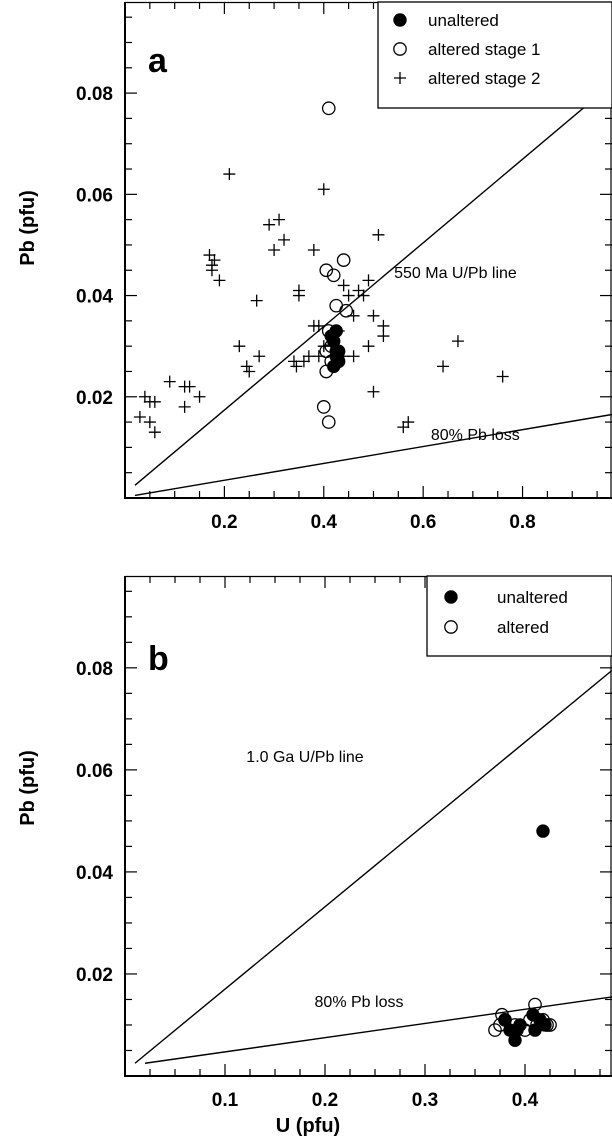 The height and width of the screenshot is (1142, 612). What do you see at coordinates (94, 94) in the screenshot?
I see `y-tick-label: 0.08` at bounding box center [94, 94].